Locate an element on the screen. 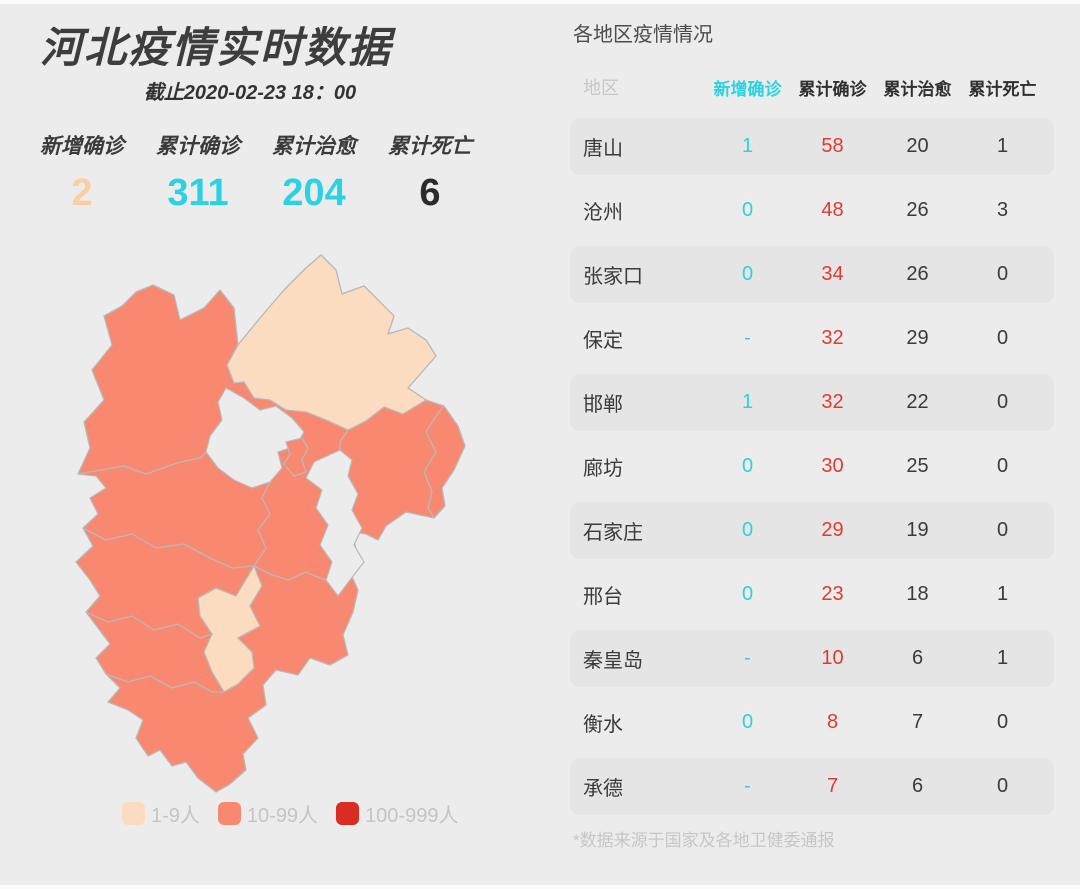 The height and width of the screenshot is (889, 1080). stat-label: 累计治愈 is located at coordinates (314, 146).